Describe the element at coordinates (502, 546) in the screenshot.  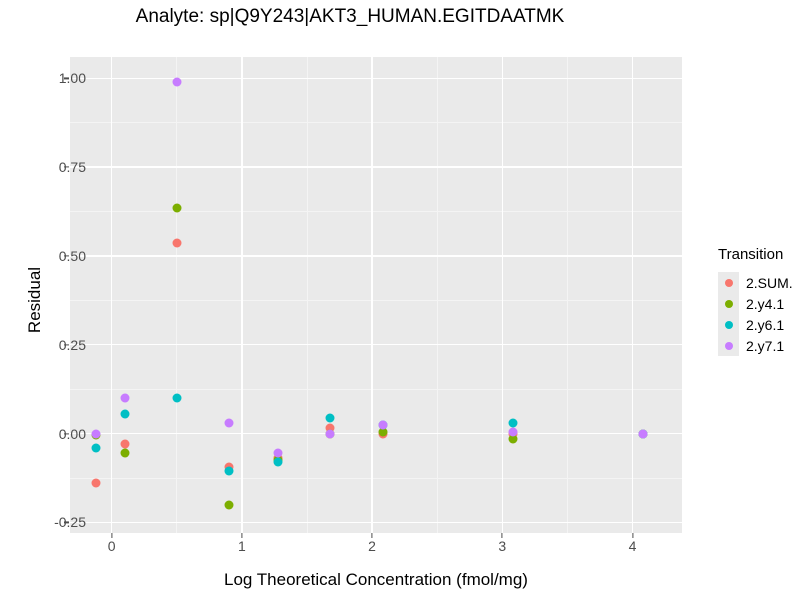
I see `x-axis-tick-label: 3` at that location.